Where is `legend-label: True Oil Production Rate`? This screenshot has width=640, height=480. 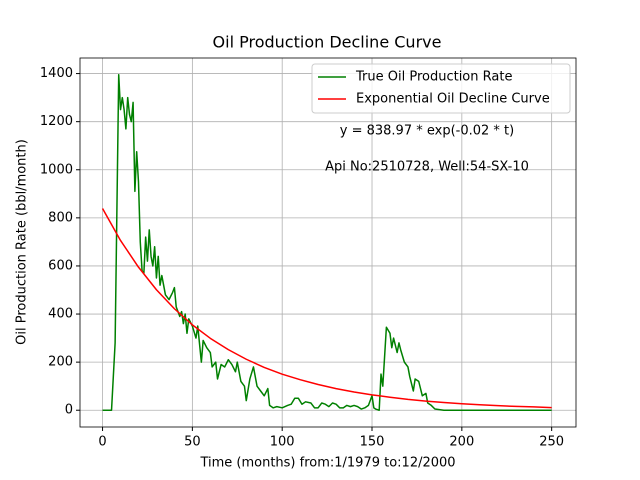 legend-label: True Oil Production Rate is located at coordinates (433, 77).